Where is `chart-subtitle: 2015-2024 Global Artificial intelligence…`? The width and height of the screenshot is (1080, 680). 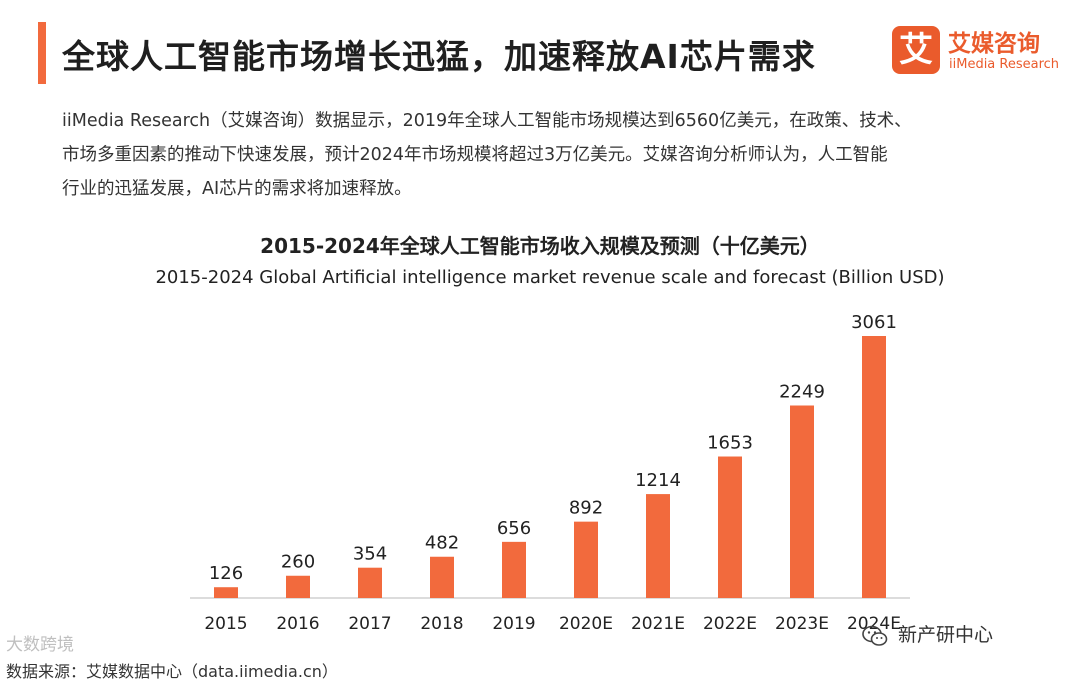
chart-subtitle: 2015-2024 Global Artificial intelligence… is located at coordinates (550, 277).